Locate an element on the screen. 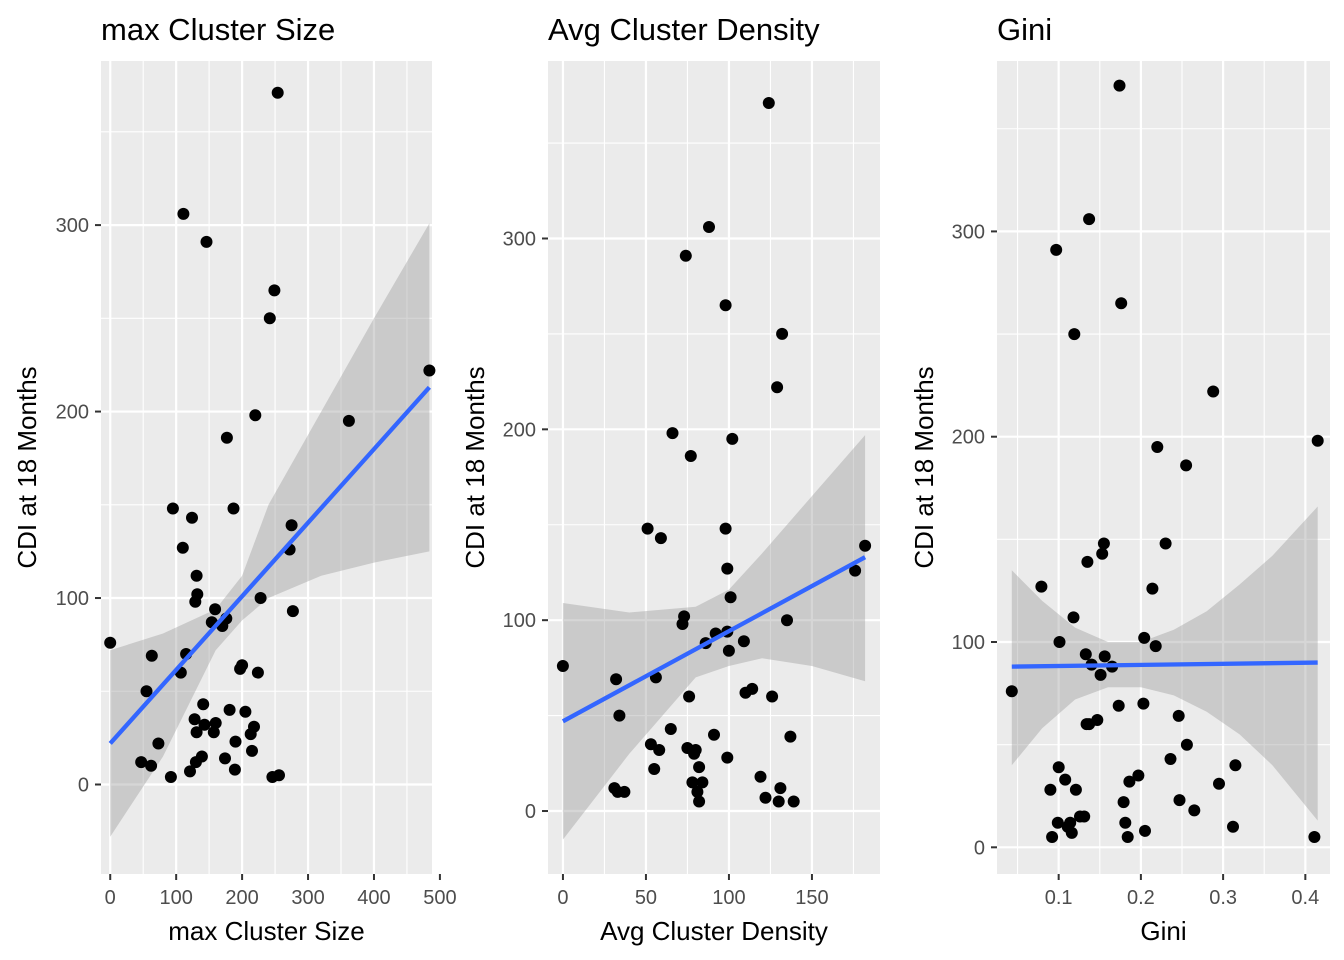 The width and height of the screenshot is (1344, 960). panel-title: Avg Cluster Density is located at coordinates (684, 29).